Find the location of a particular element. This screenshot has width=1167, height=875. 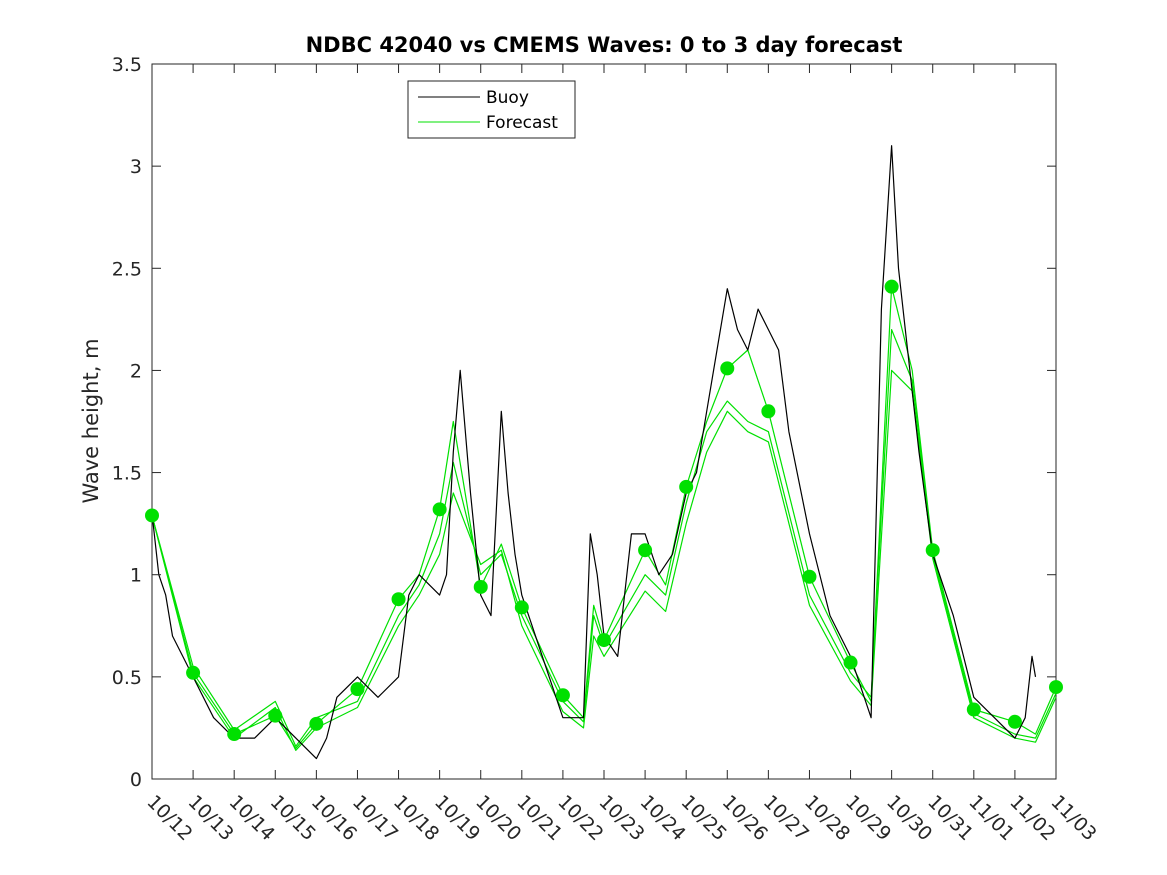

y-tick-label-6: 3 is located at coordinates (136, 167).